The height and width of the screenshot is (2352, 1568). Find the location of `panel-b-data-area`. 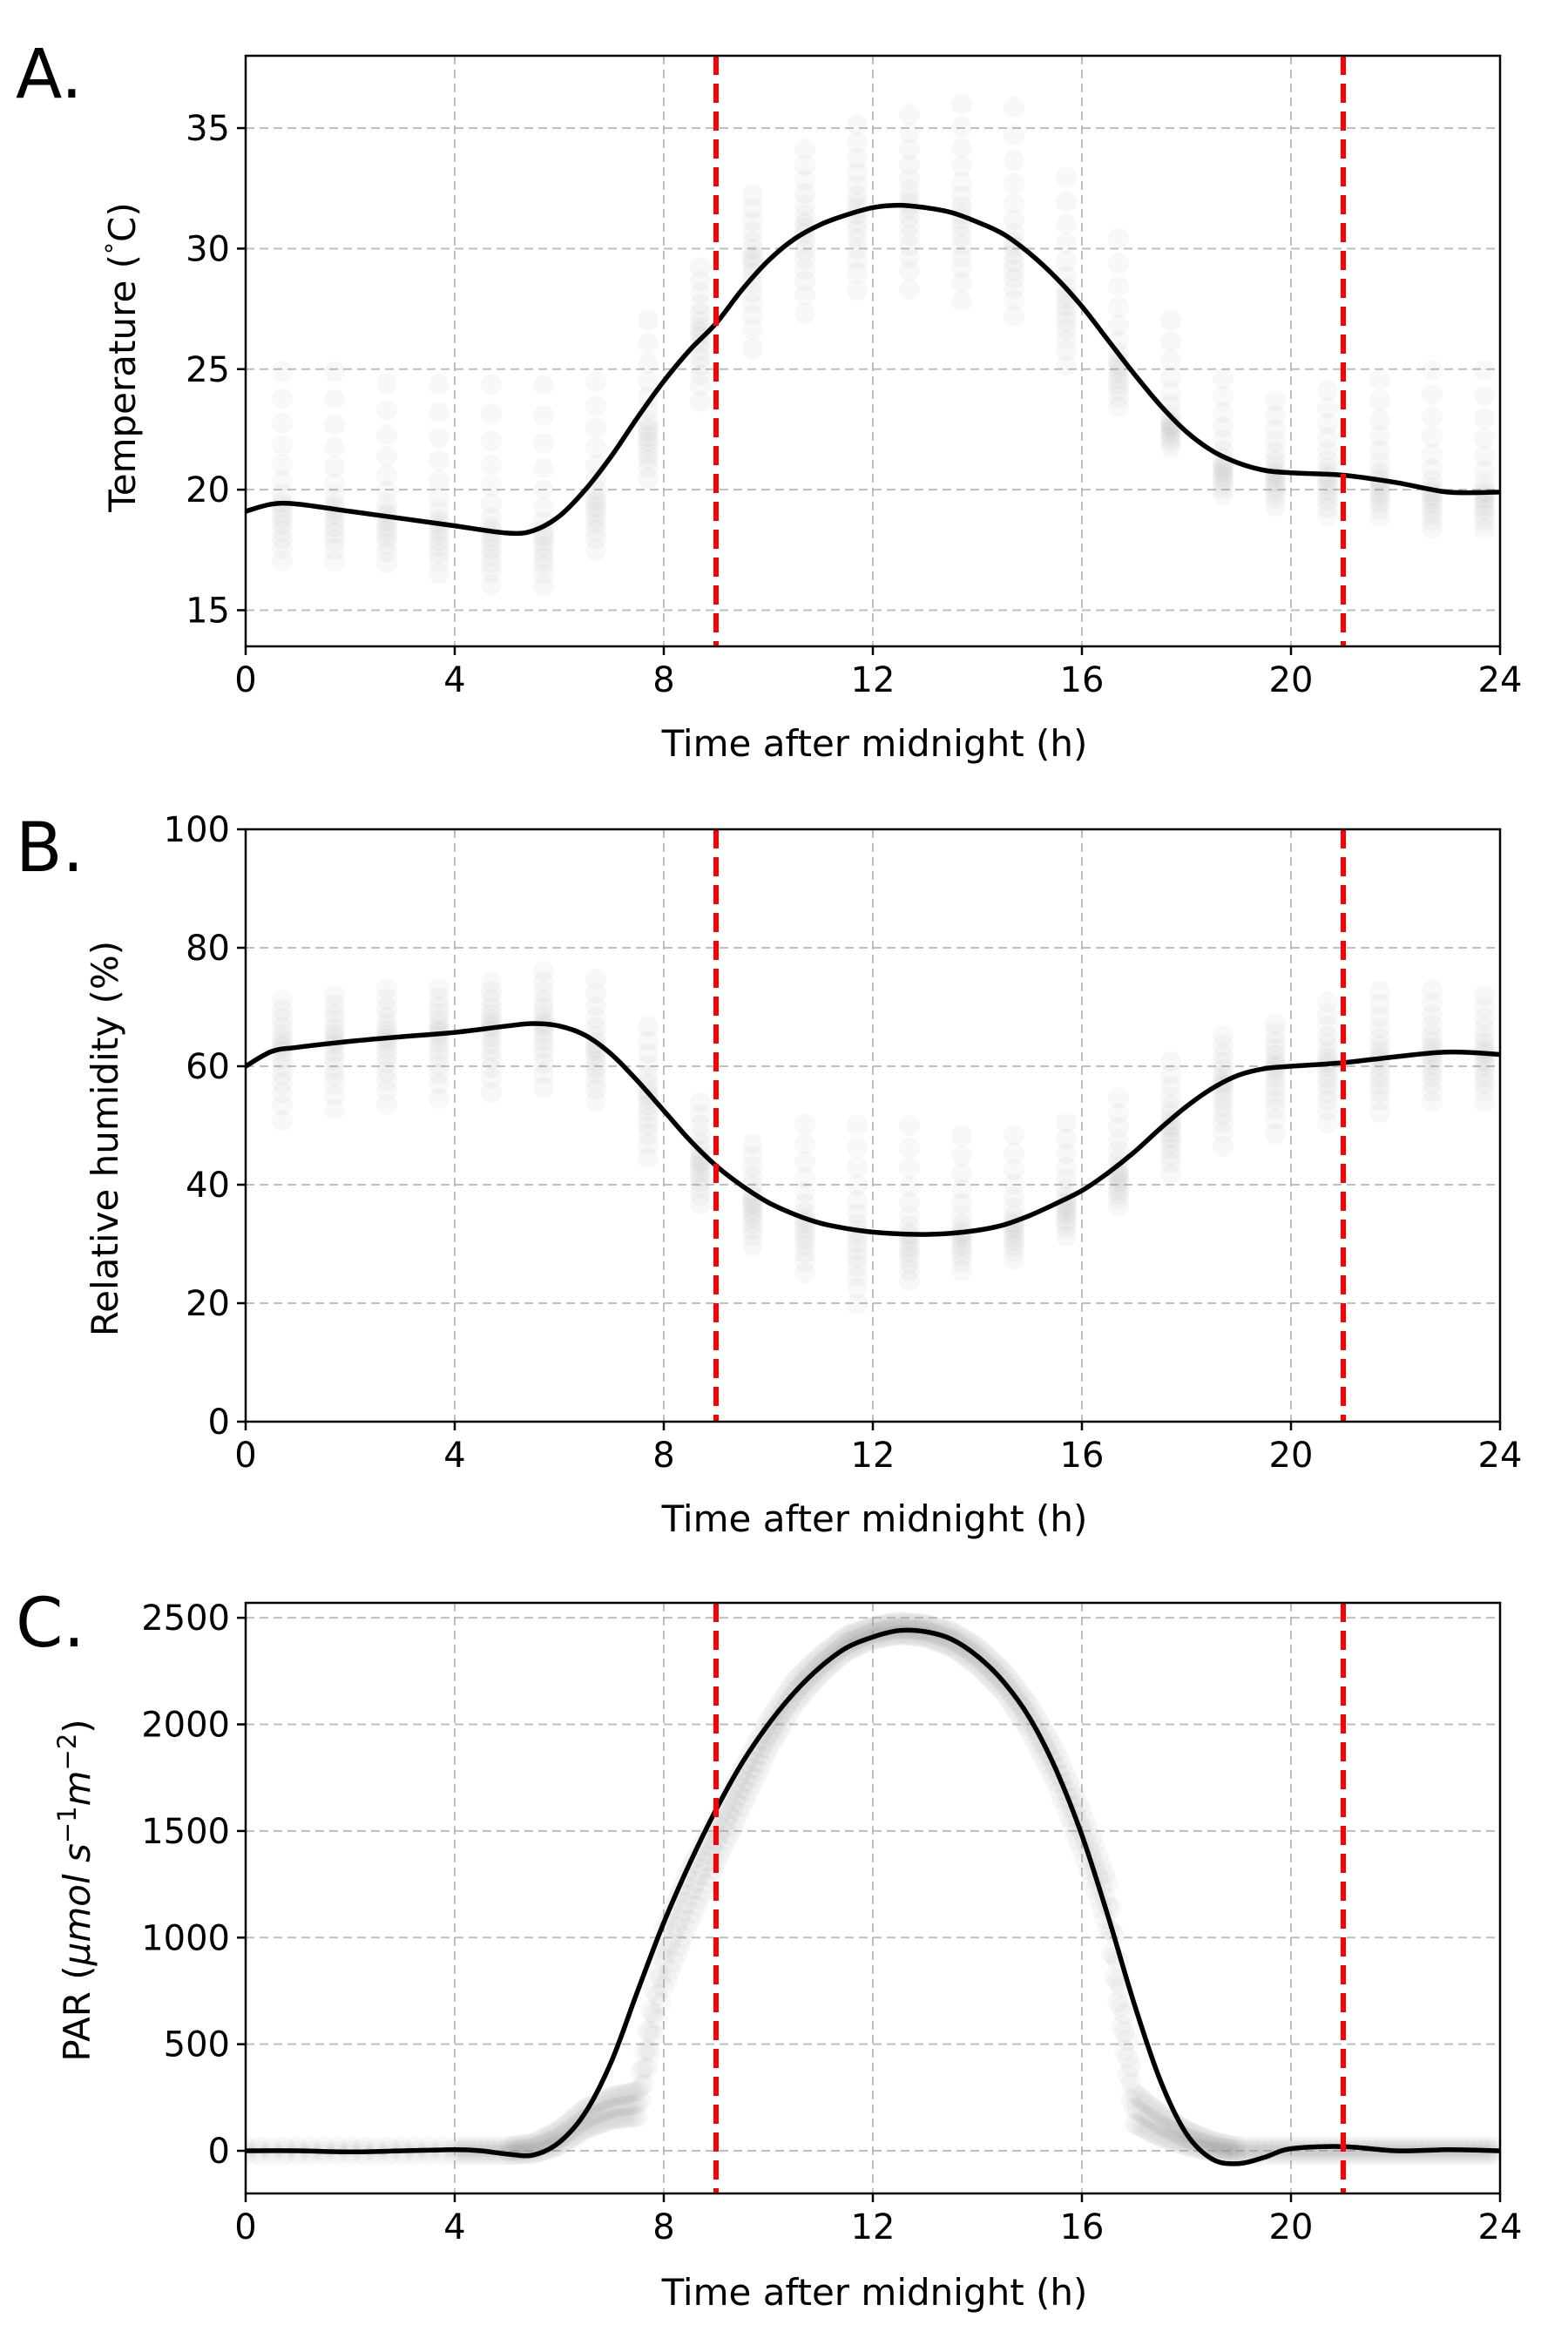

panel-b-data-area is located at coordinates (873, 1138).